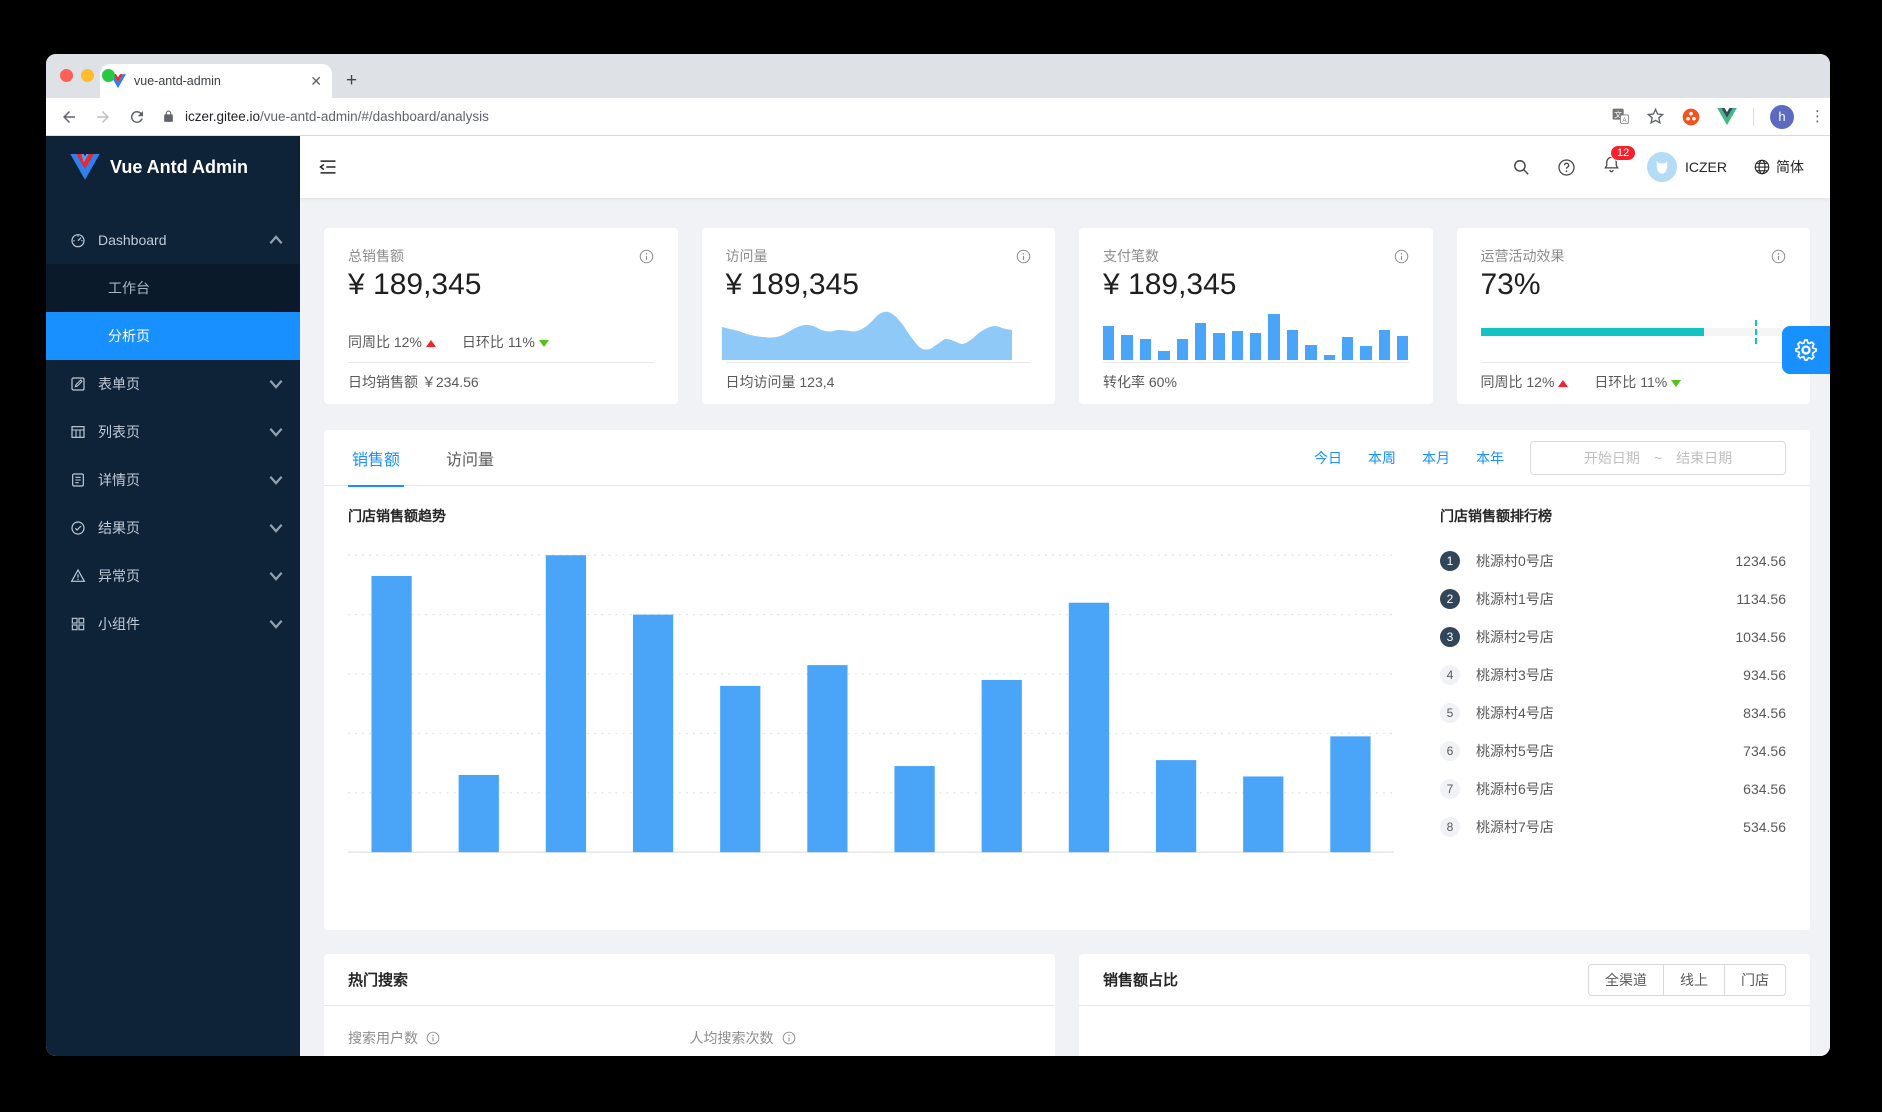 The image size is (1882, 1112). Describe the element at coordinates (87, 75) in the screenshot. I see `minimize-window-button` at that location.